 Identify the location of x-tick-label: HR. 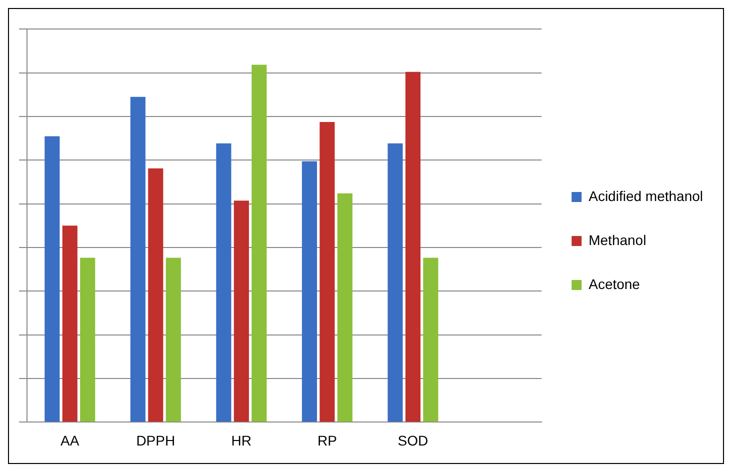
(241, 440).